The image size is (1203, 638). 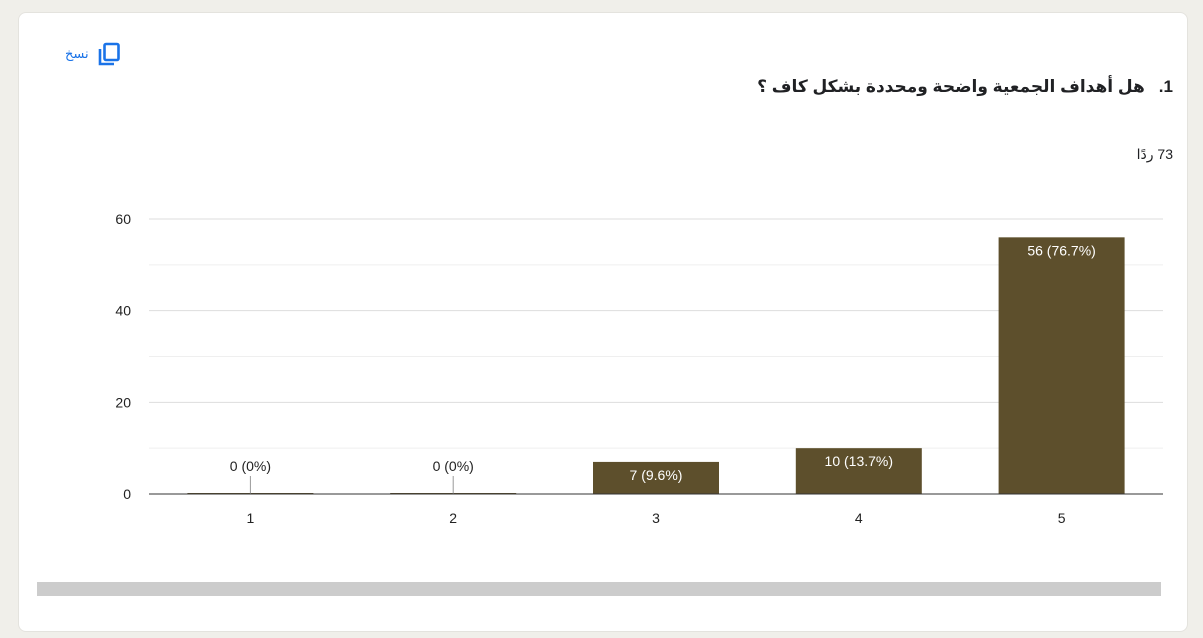 What do you see at coordinates (656, 475) in the screenshot?
I see `data-label: 7 (9.6%)` at bounding box center [656, 475].